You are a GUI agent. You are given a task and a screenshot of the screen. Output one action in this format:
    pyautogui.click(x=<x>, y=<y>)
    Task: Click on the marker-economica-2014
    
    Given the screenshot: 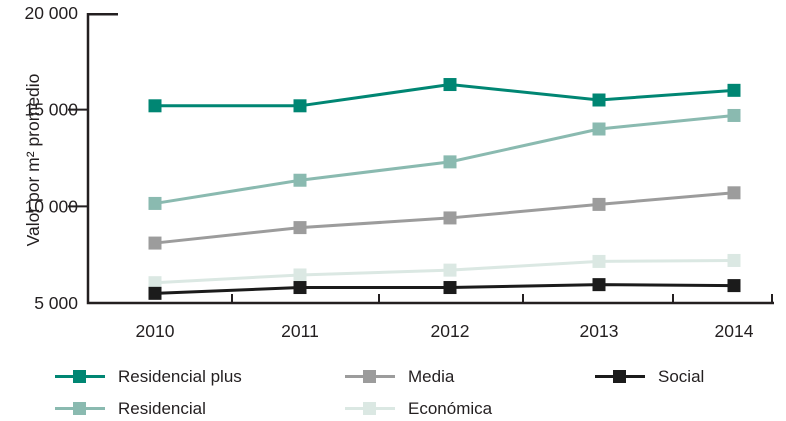 What is the action you would take?
    pyautogui.click(x=734, y=260)
    